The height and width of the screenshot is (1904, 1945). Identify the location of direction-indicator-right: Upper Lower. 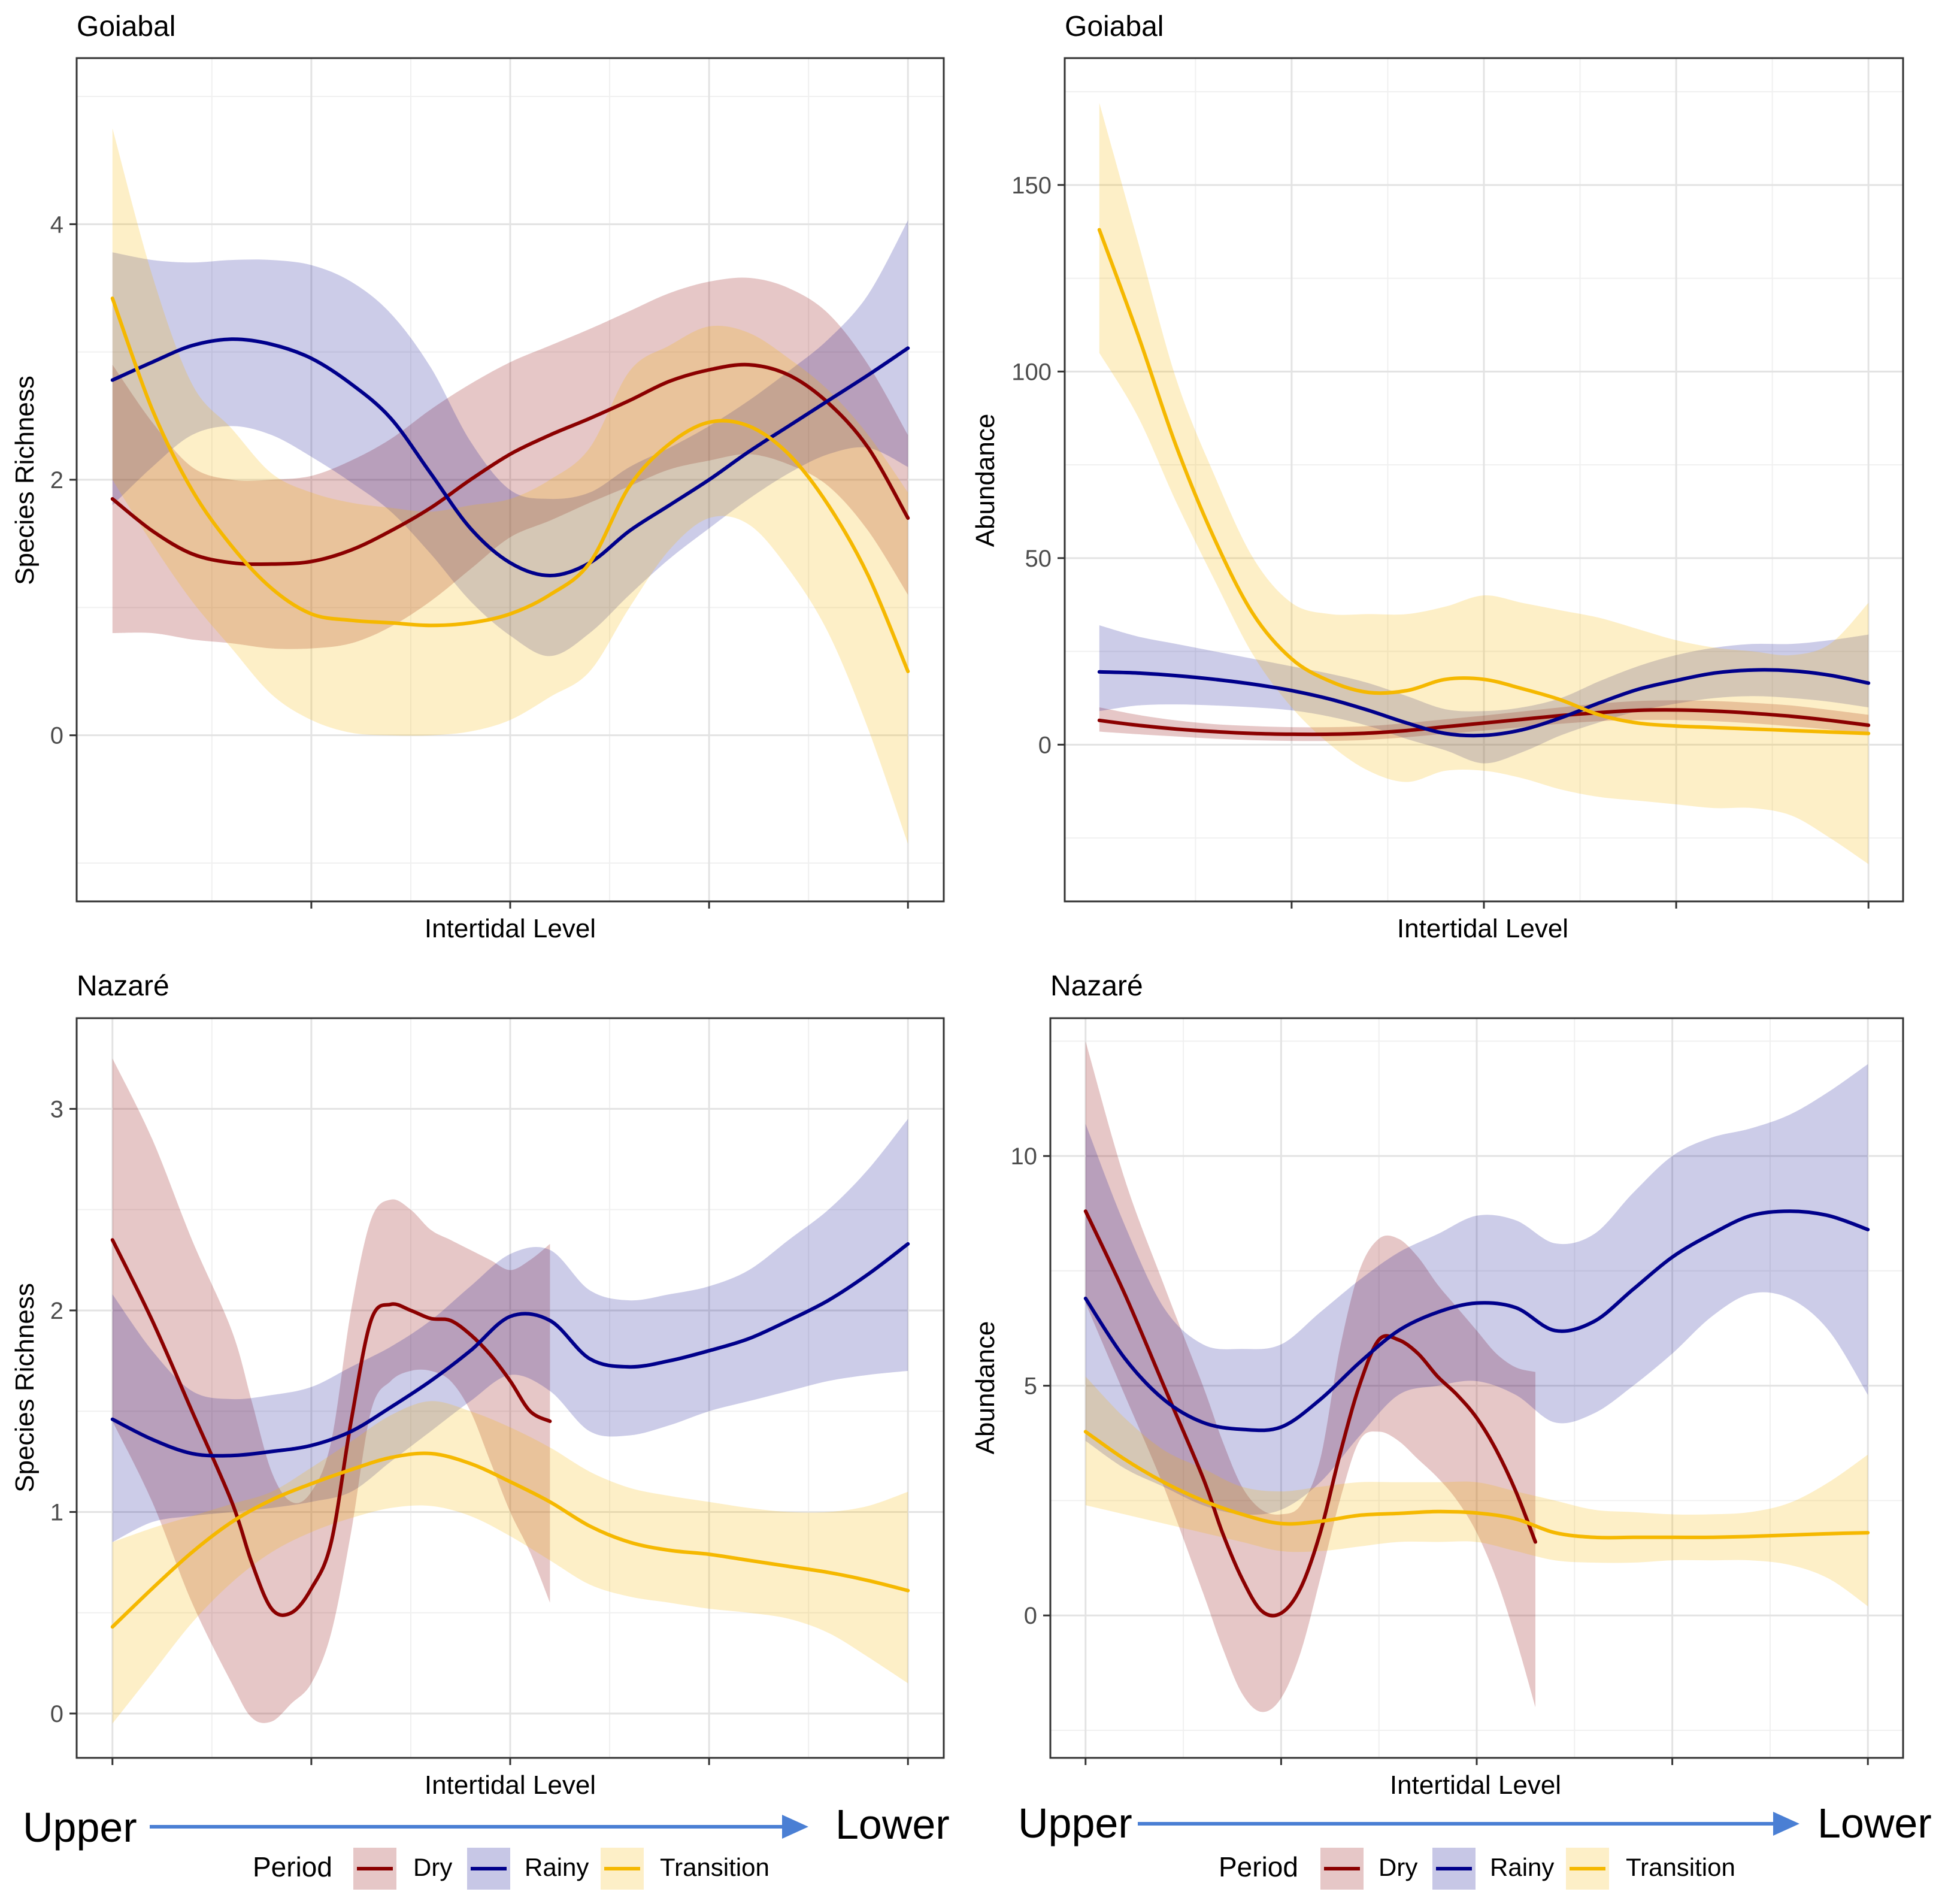
(1475, 1823).